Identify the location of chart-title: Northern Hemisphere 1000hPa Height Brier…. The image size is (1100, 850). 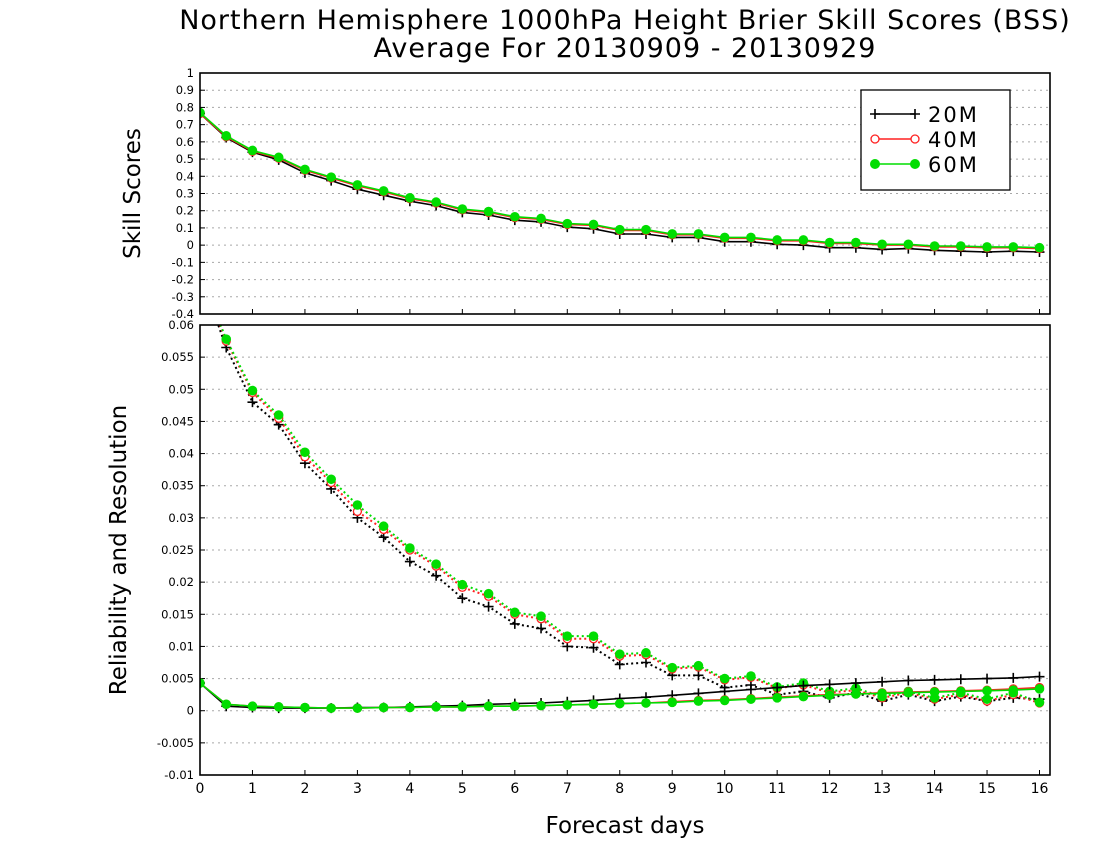
(625, 20).